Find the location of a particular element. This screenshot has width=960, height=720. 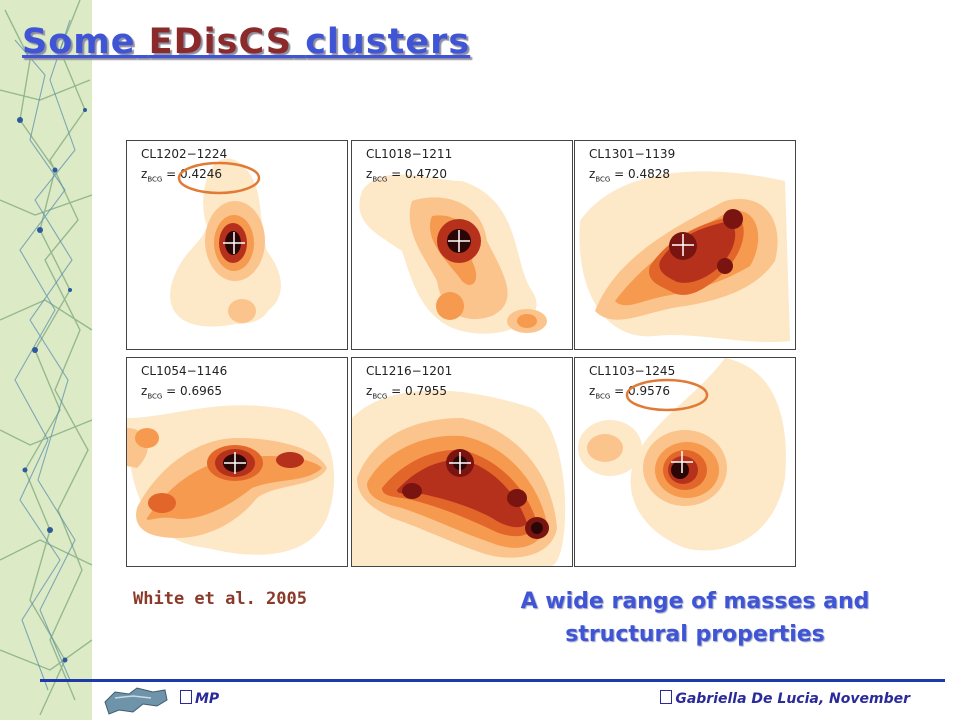

cluster-name: CL1216−1201 is located at coordinates (409, 371).